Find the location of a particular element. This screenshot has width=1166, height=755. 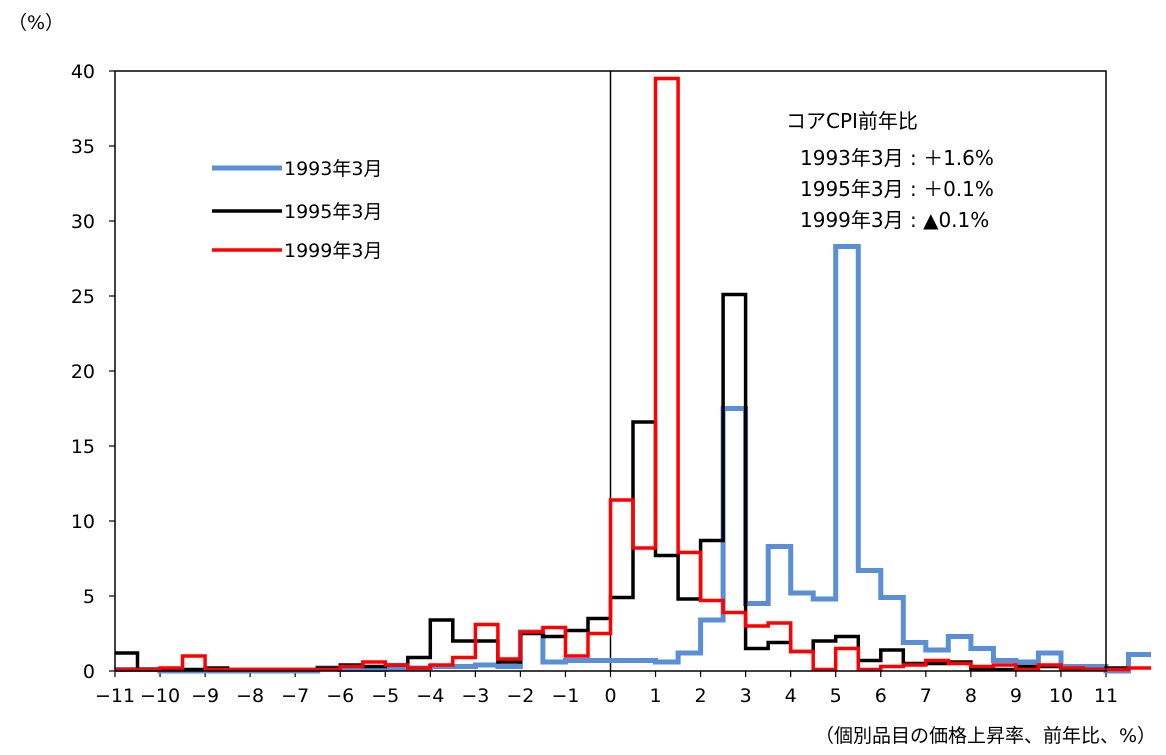

y-tick-label: 0 is located at coordinates (89, 672).